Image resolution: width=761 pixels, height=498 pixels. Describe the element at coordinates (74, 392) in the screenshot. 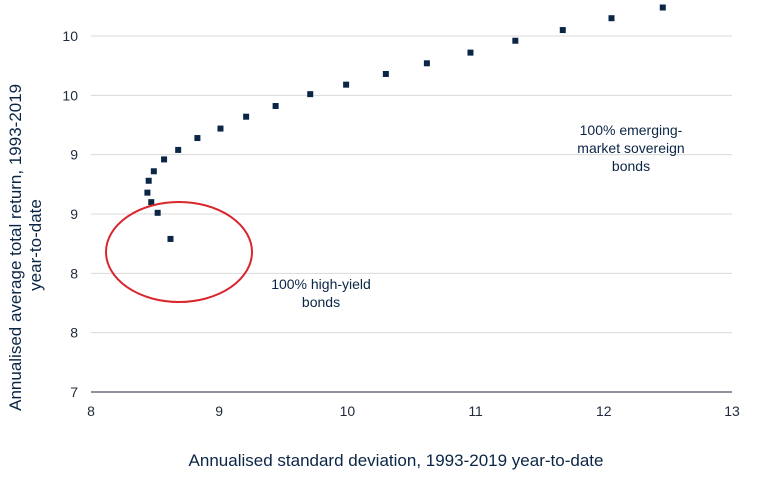

I see `y-tick-label: 7` at that location.